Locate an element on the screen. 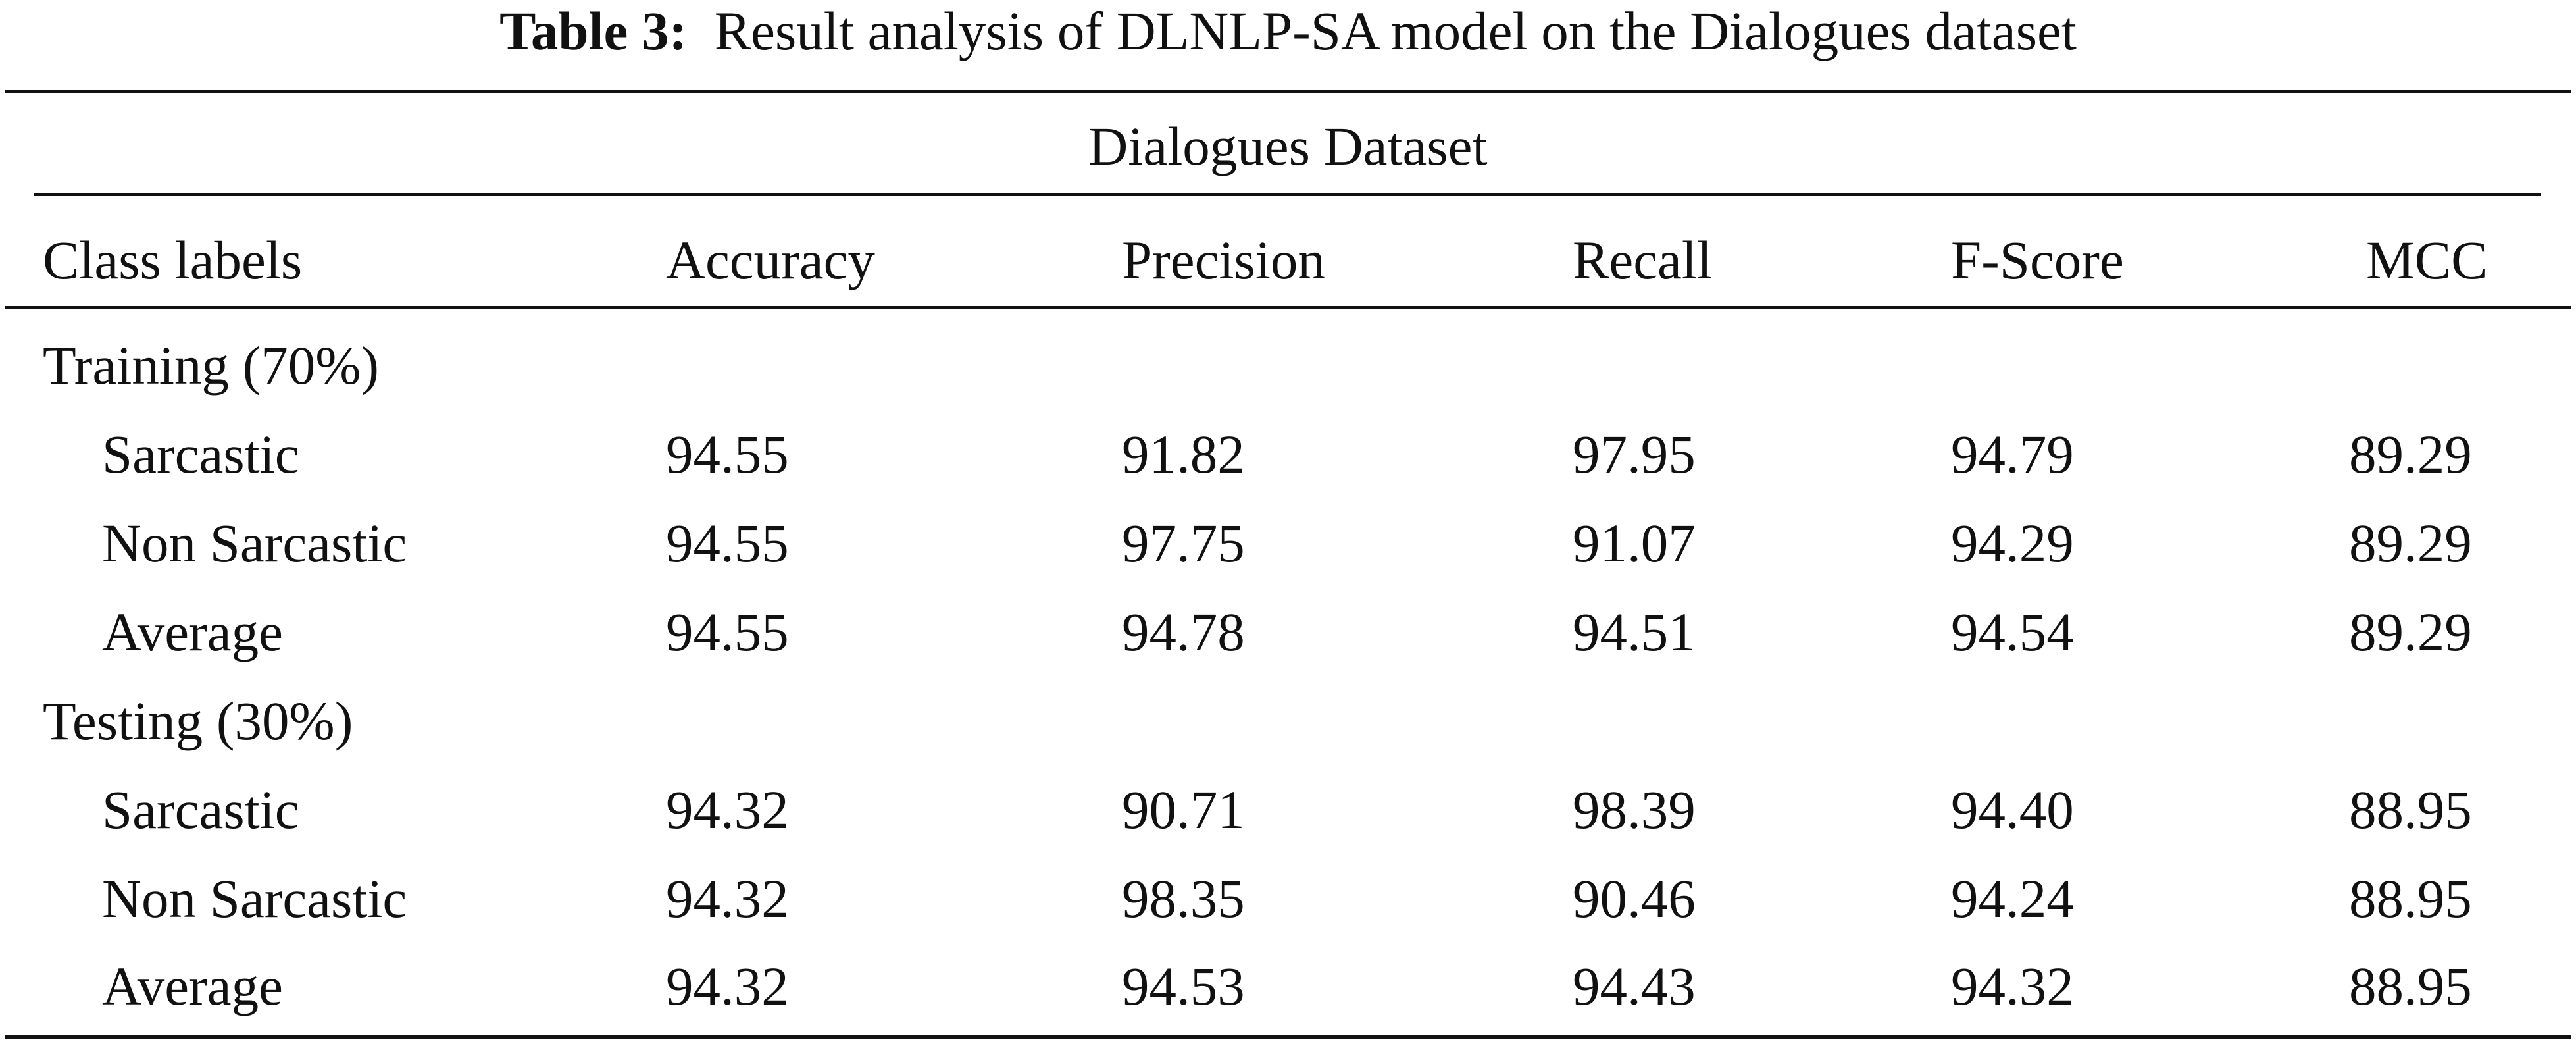  cell-precision: 94.53 is located at coordinates (1183, 986).